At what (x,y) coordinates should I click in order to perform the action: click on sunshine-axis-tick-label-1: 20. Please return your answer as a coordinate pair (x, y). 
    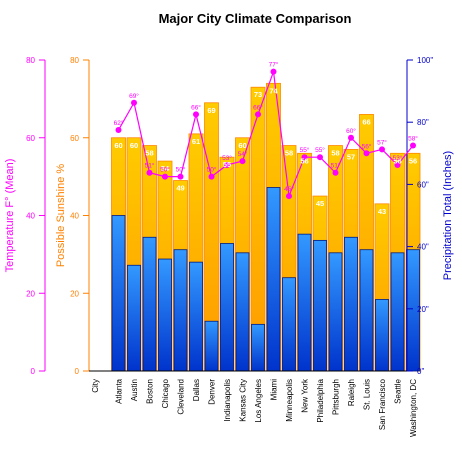
    Looking at the image, I should click on (74, 293).